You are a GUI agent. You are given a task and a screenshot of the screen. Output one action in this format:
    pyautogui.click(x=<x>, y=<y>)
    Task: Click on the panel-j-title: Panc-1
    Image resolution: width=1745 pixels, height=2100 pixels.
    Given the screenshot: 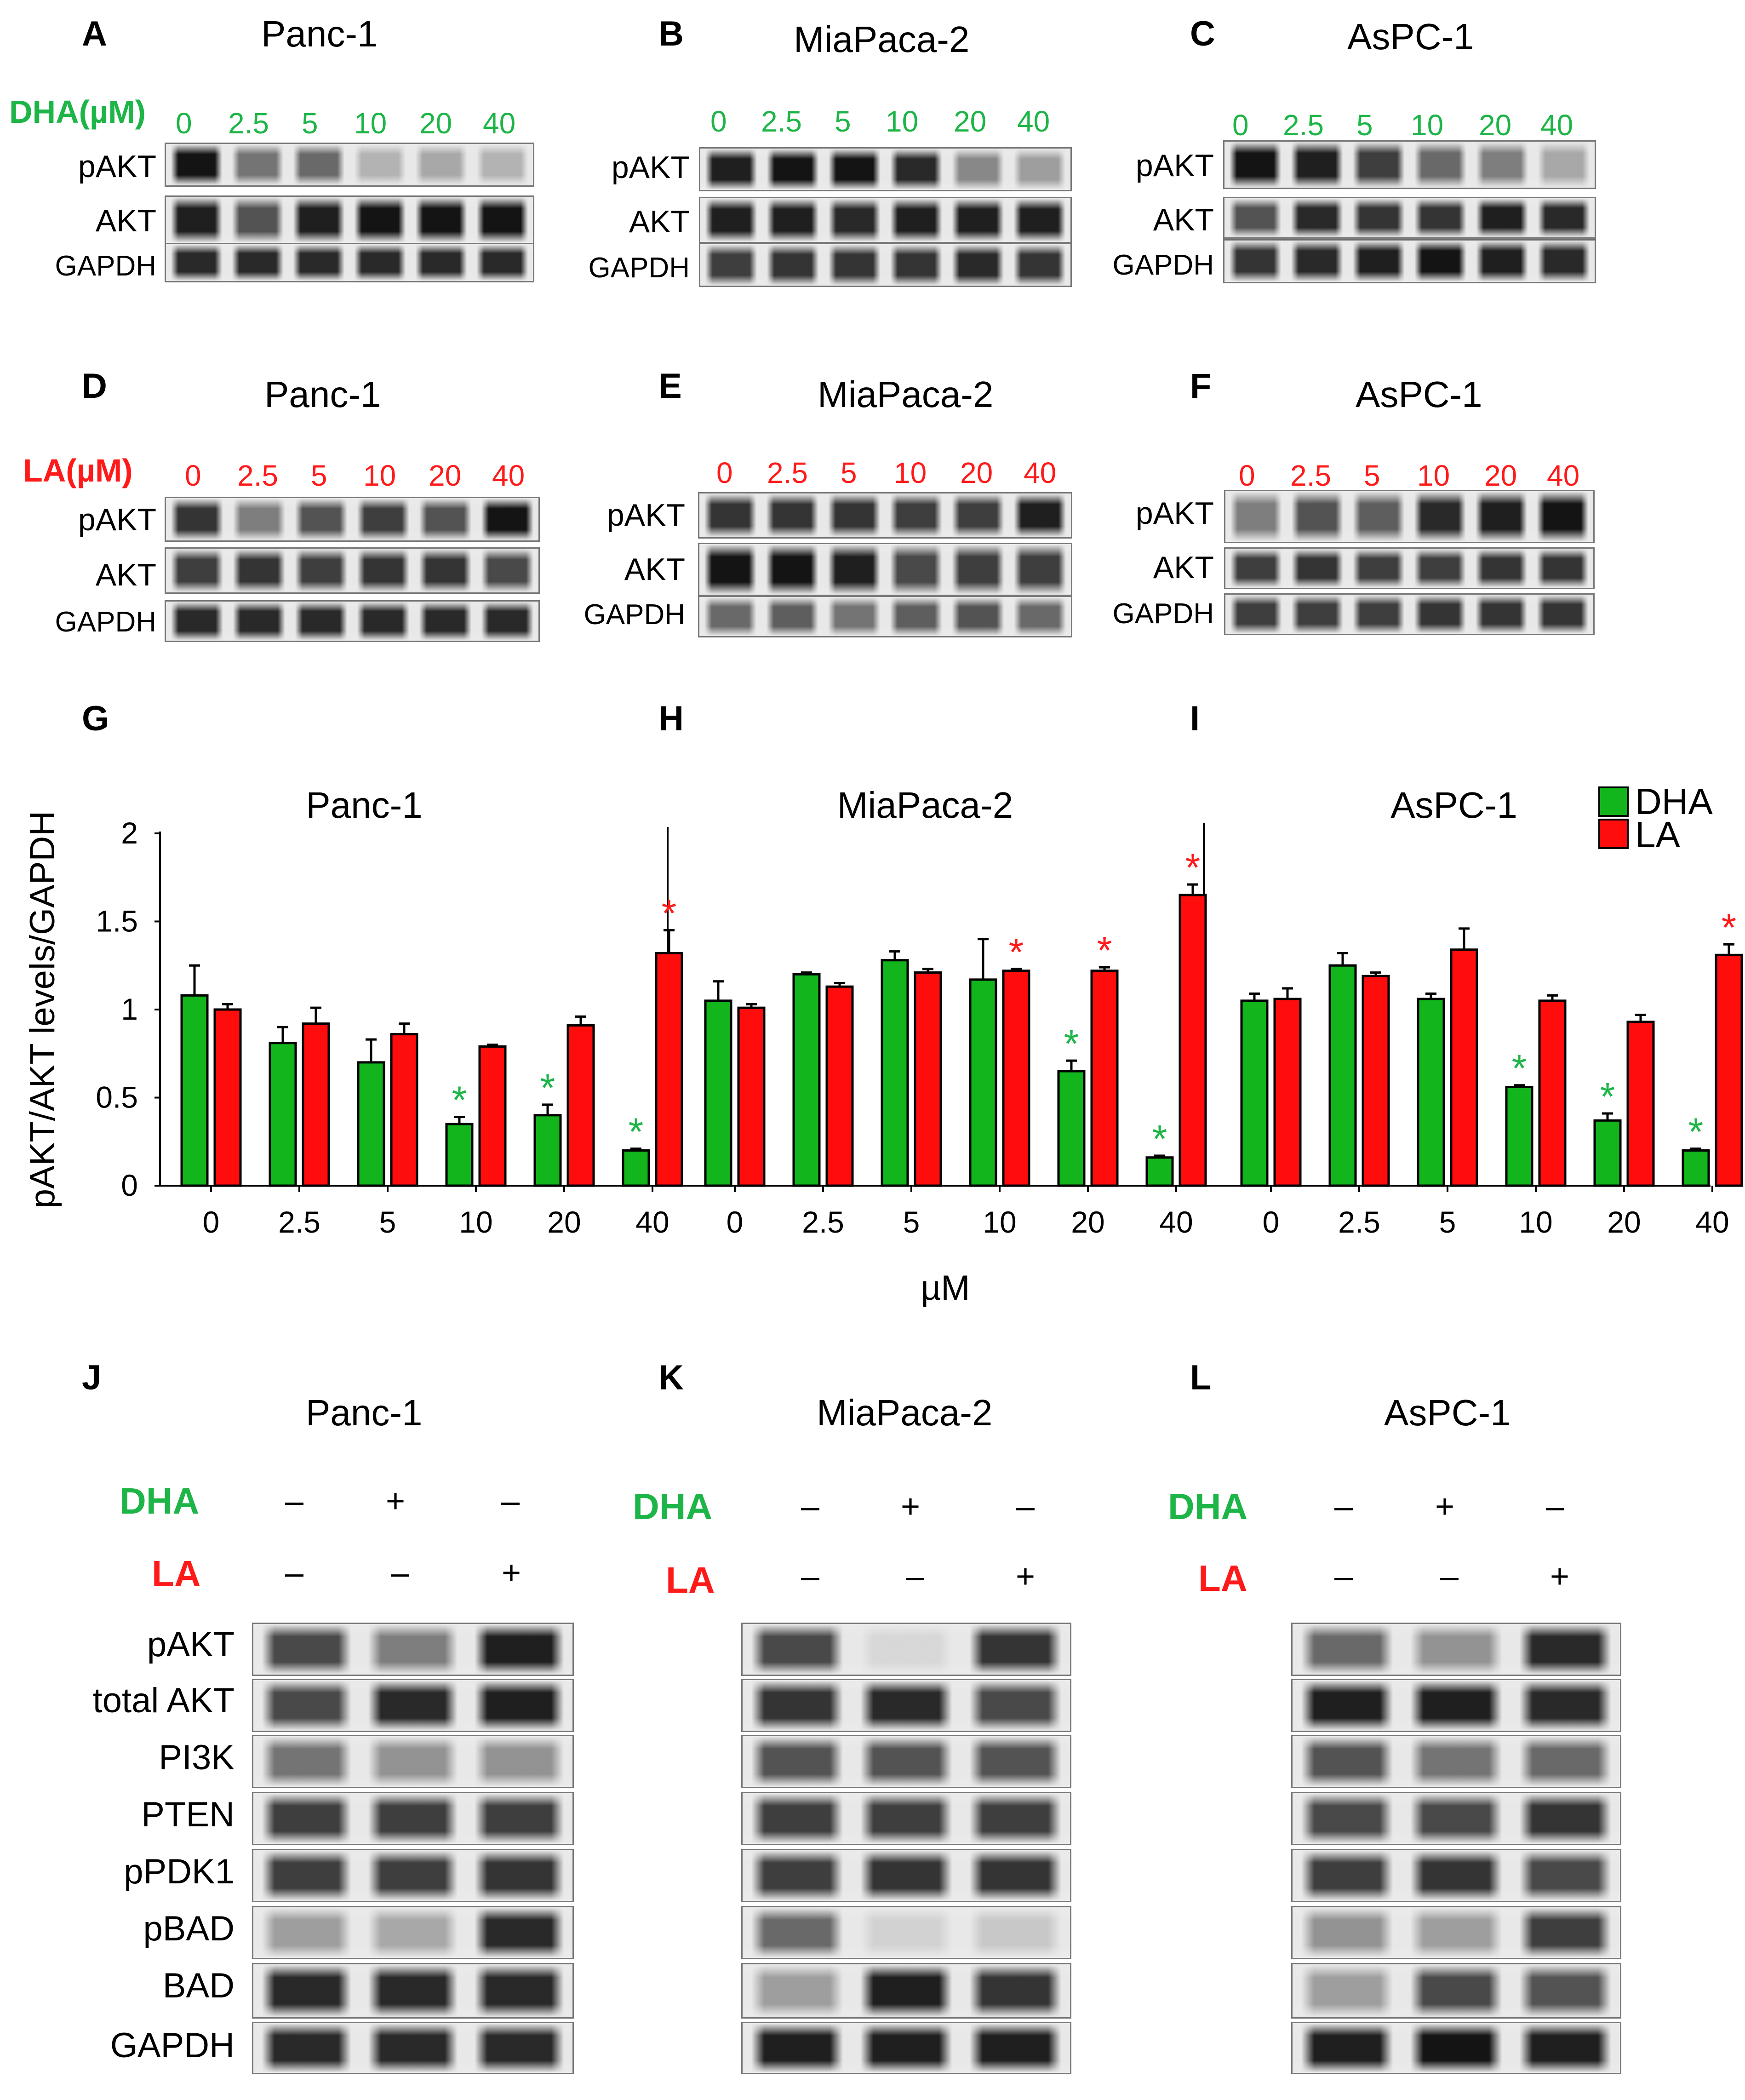 What is the action you would take?
    pyautogui.click(x=364, y=1412)
    